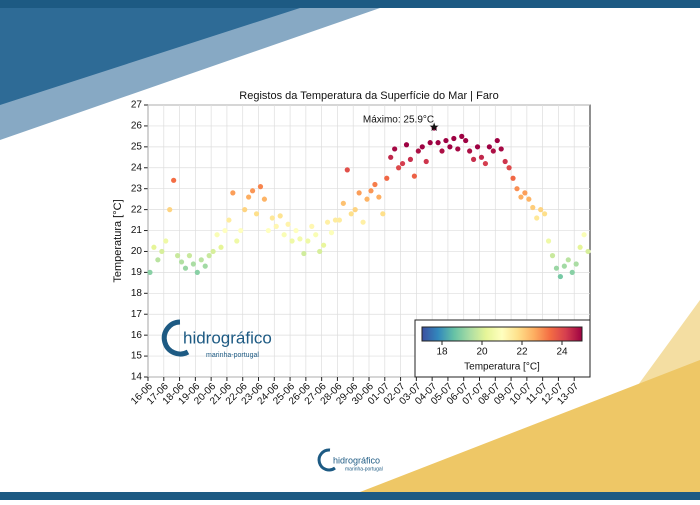 This screenshot has width=700, height=505. Describe the element at coordinates (137, 314) in the screenshot. I see `y-tick-label: 17` at that location.